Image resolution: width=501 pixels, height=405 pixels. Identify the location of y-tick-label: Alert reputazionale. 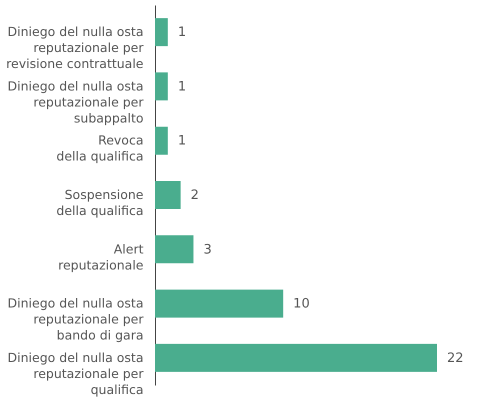
(101, 256).